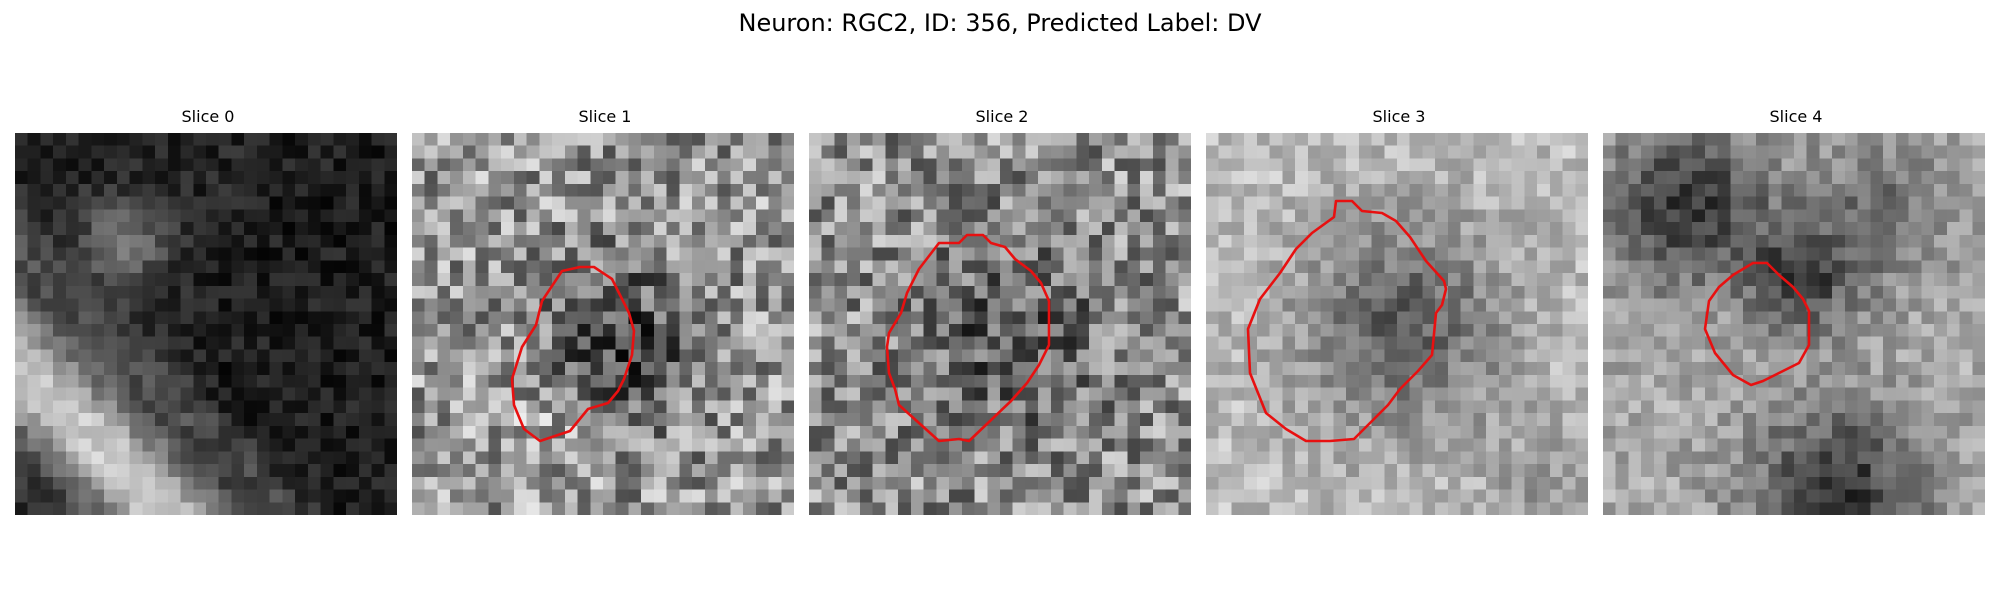  I want to click on slice-panel-4: Slice 4, so click(1796, 311).